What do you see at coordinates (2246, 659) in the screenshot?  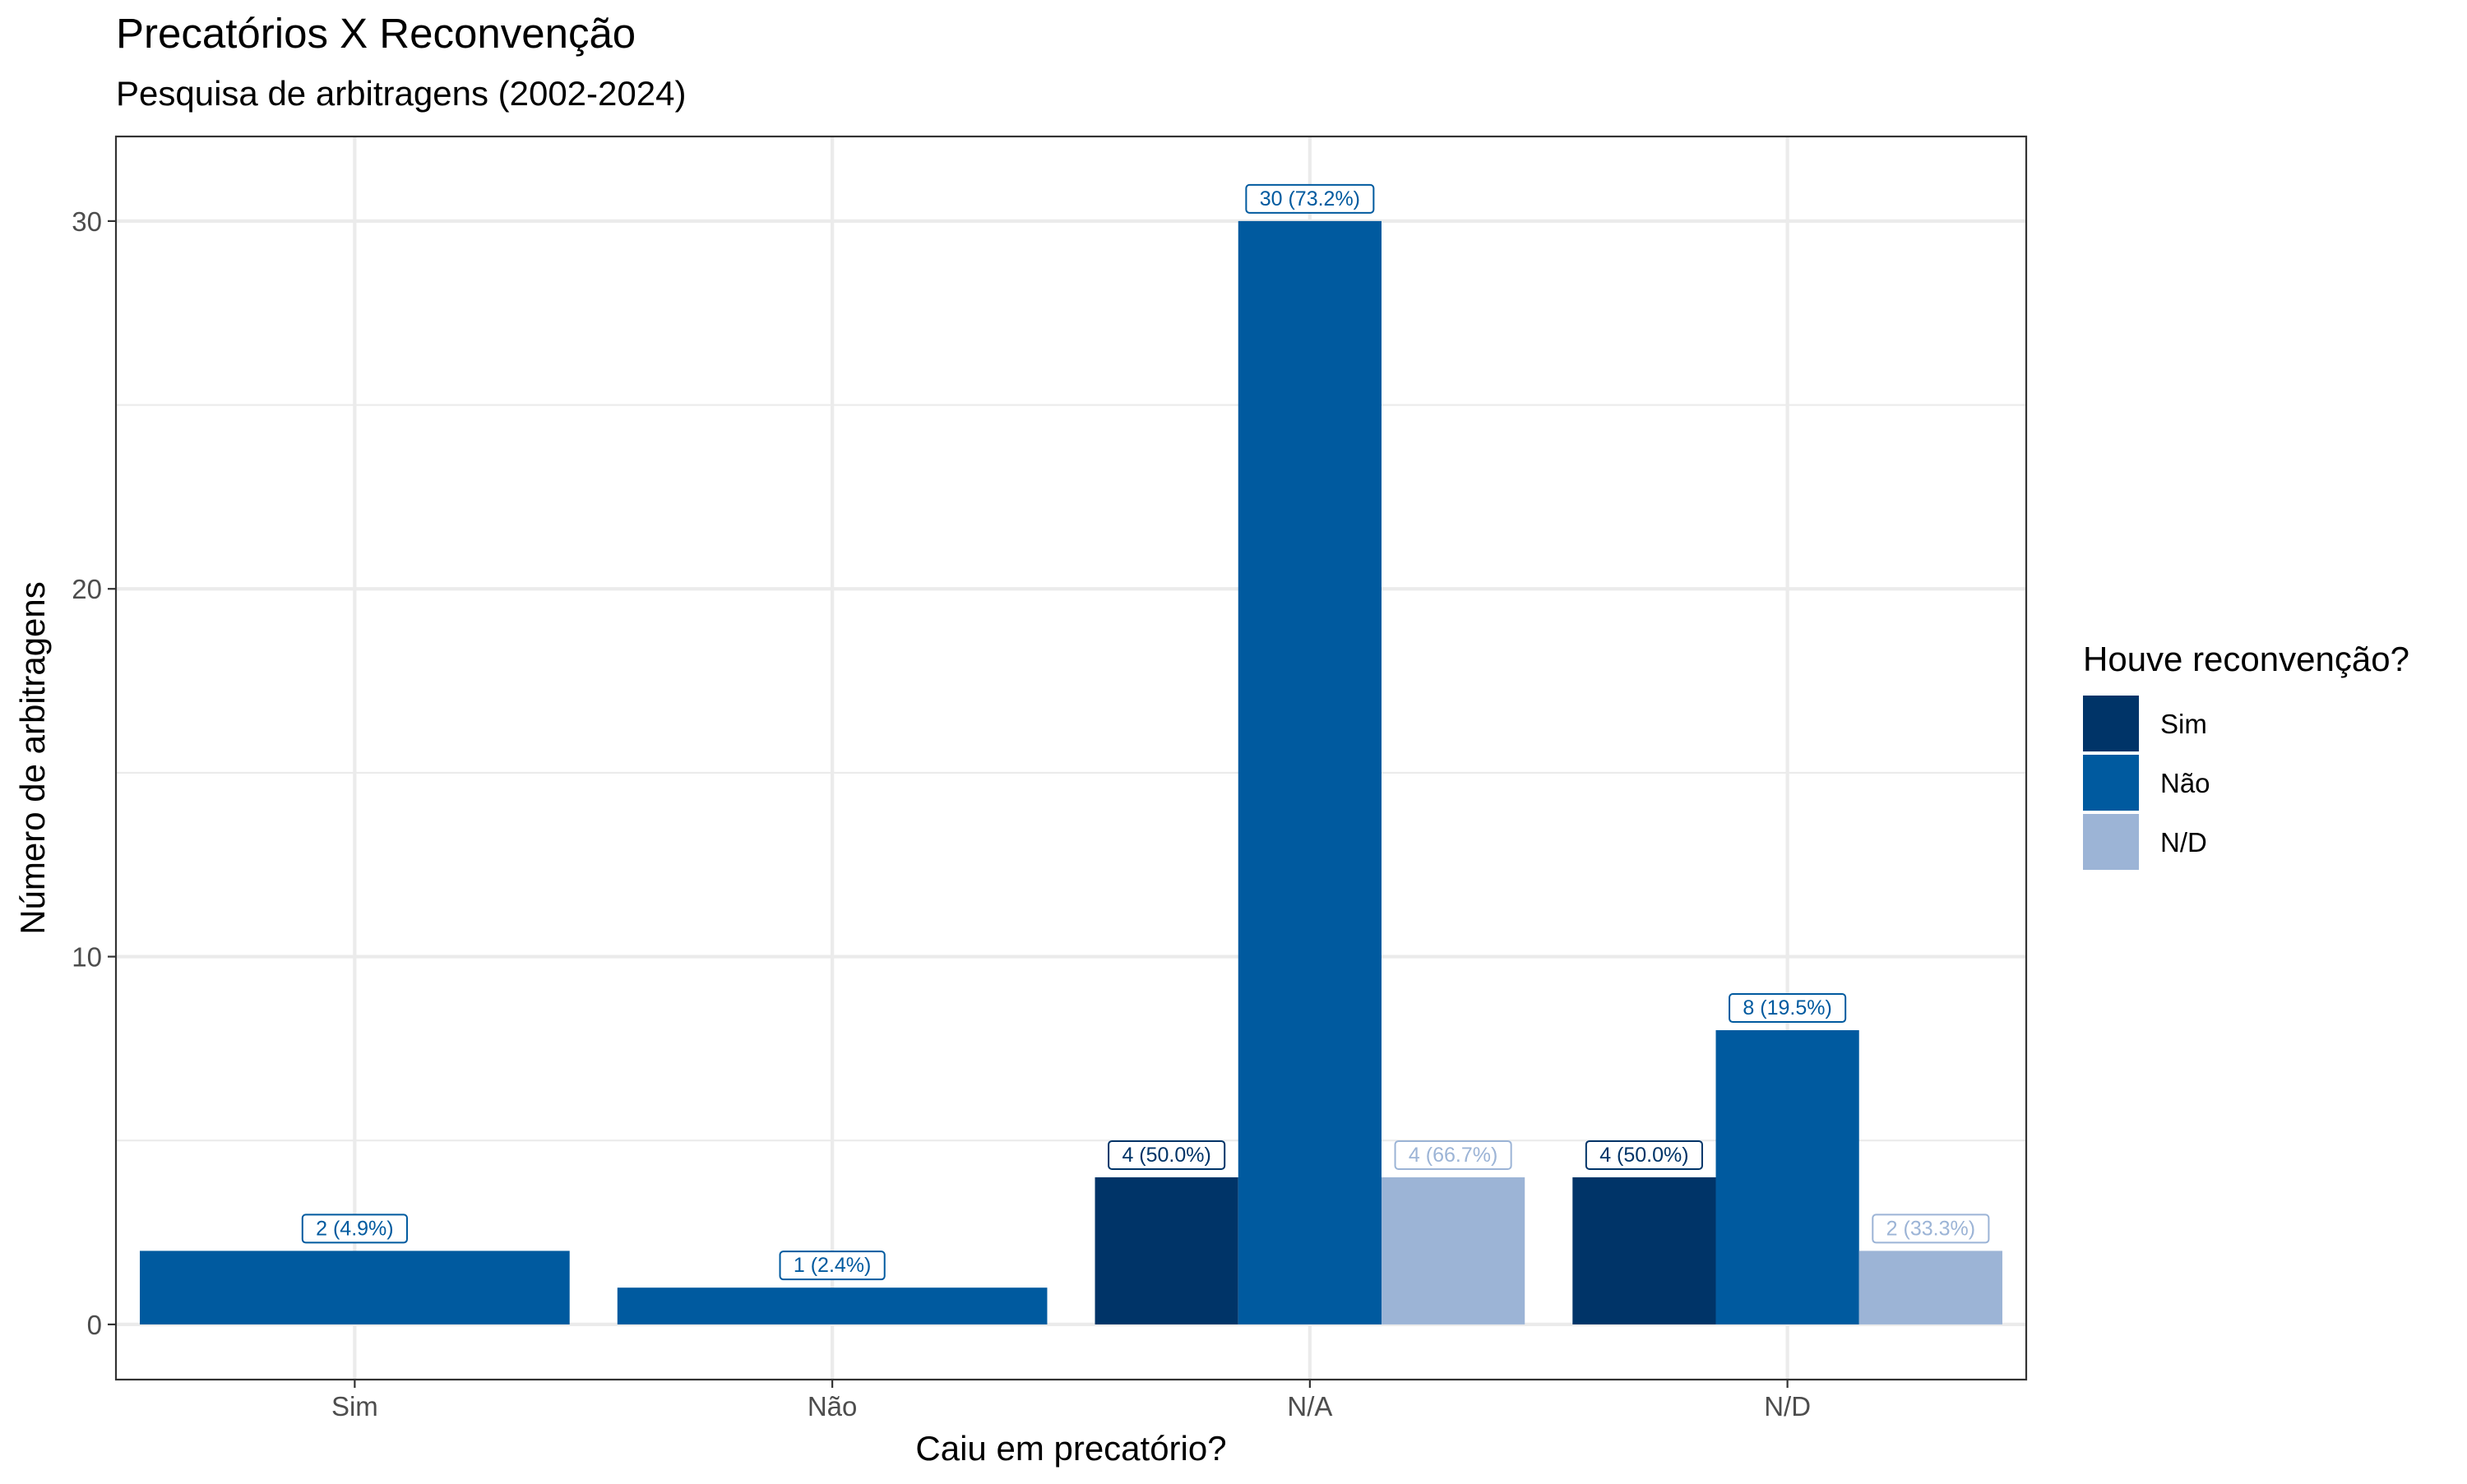 I see `legend-title: Houve reconvenção?` at bounding box center [2246, 659].